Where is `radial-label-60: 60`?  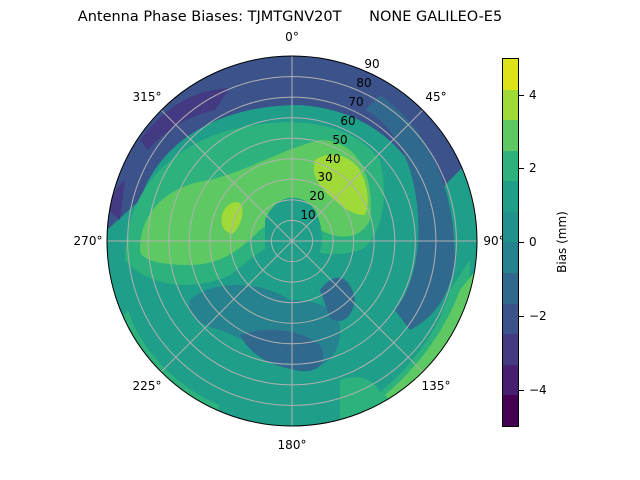
radial-label-60: 60 is located at coordinates (348, 121).